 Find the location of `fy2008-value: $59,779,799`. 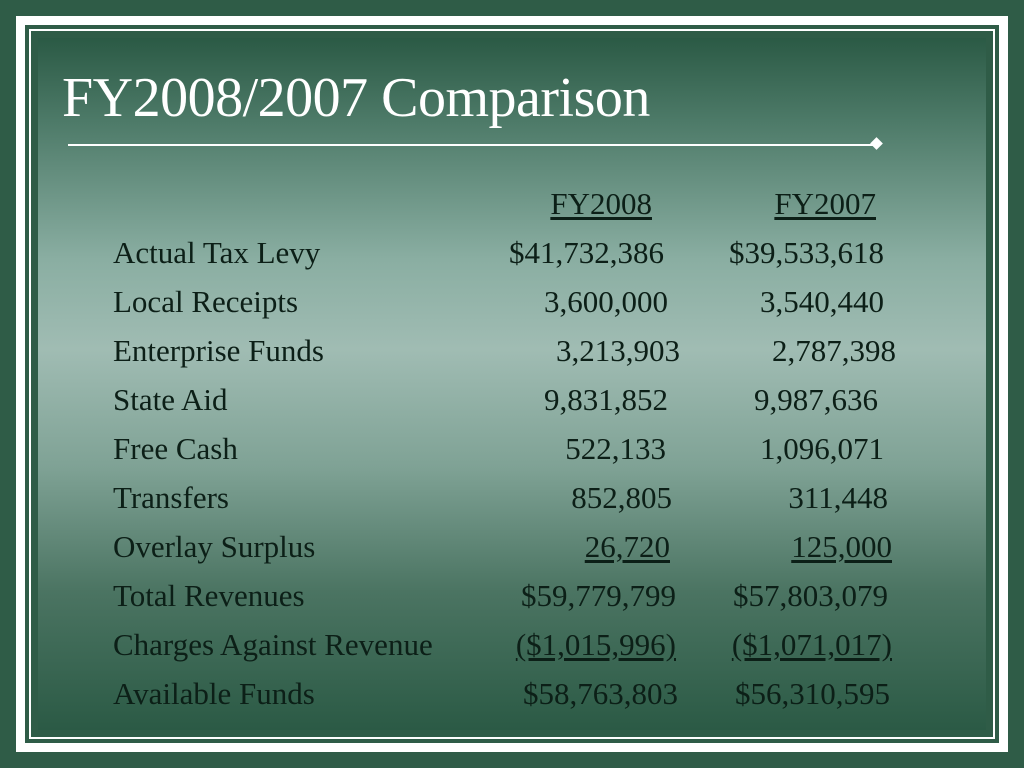

fy2008-value: $59,779,799 is located at coordinates (598, 595).